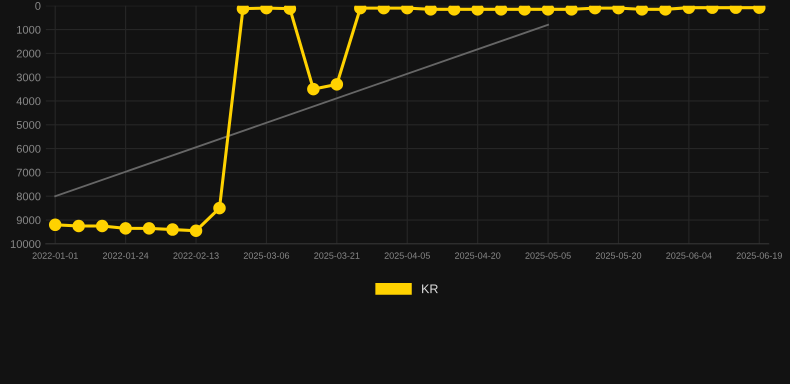  Describe the element at coordinates (28, 125) in the screenshot. I see `y-tick-label: 5000` at that location.